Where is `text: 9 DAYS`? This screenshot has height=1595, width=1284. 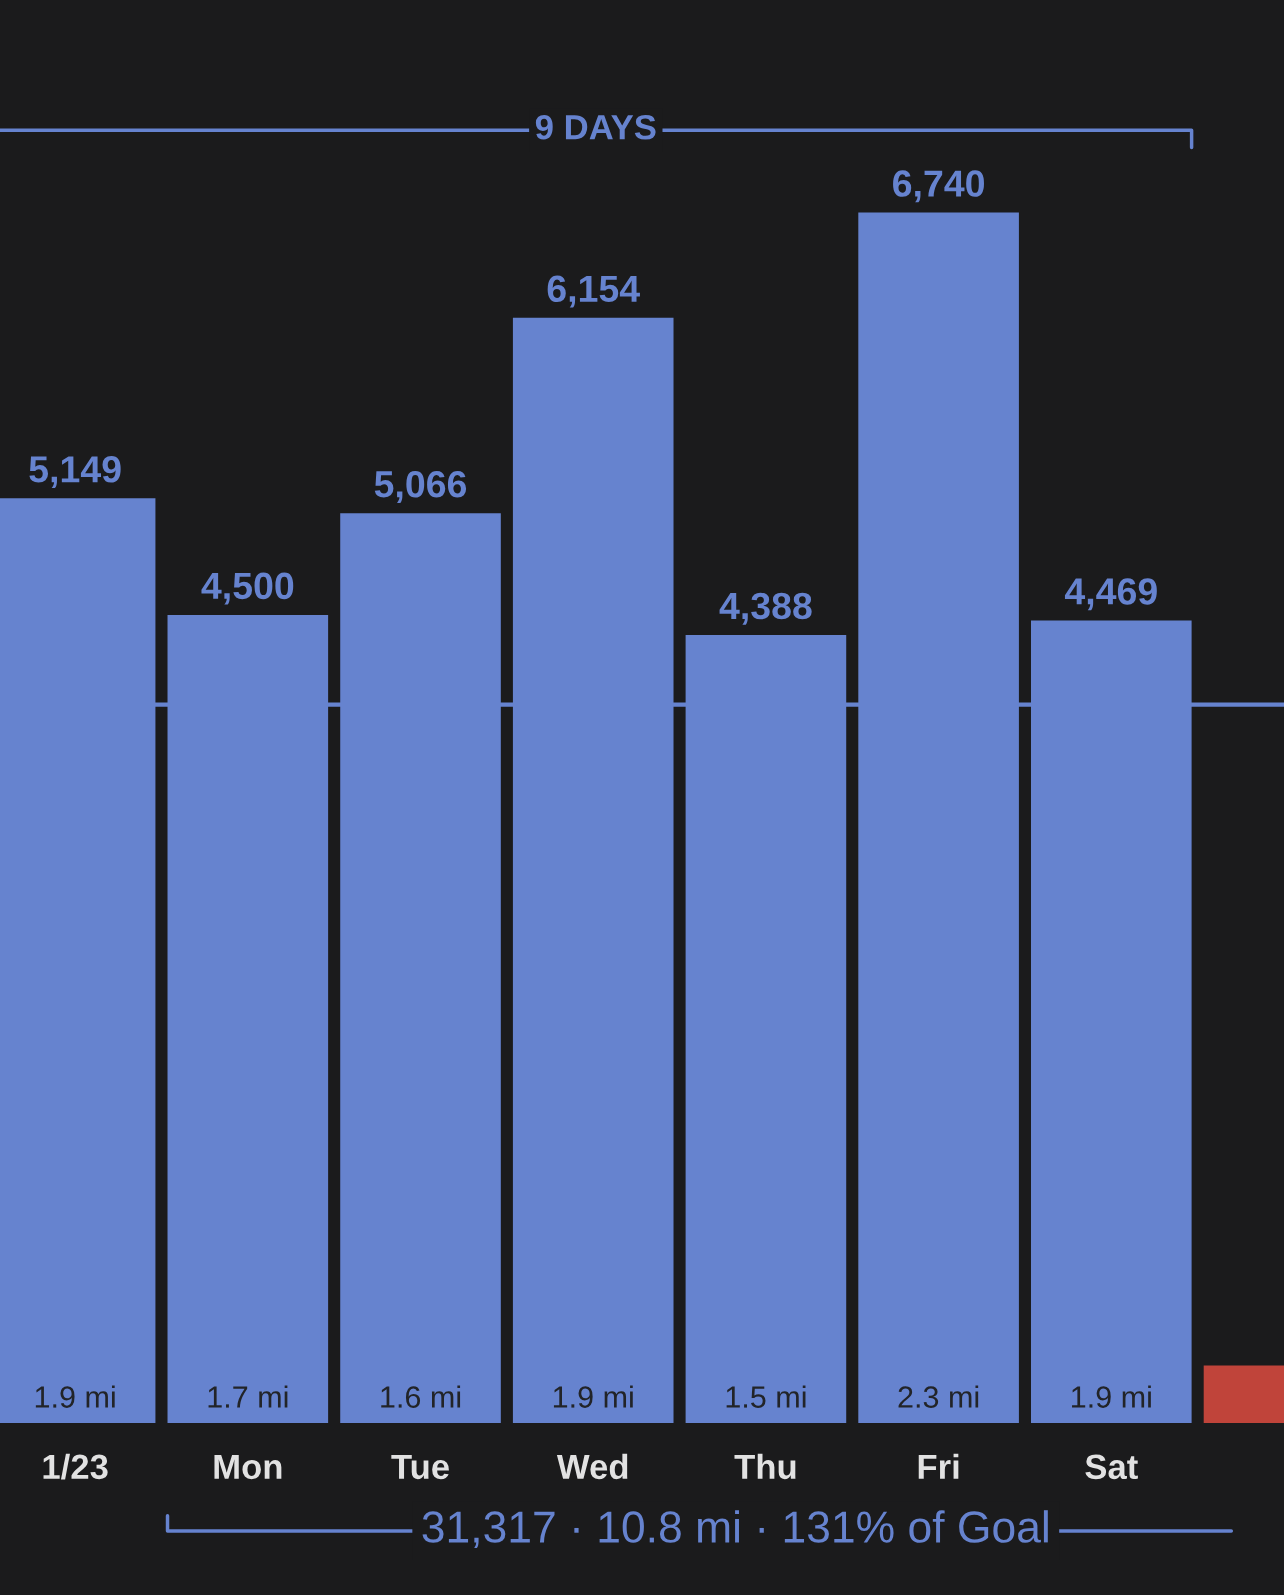 text: 9 DAYS is located at coordinates (595, 127).